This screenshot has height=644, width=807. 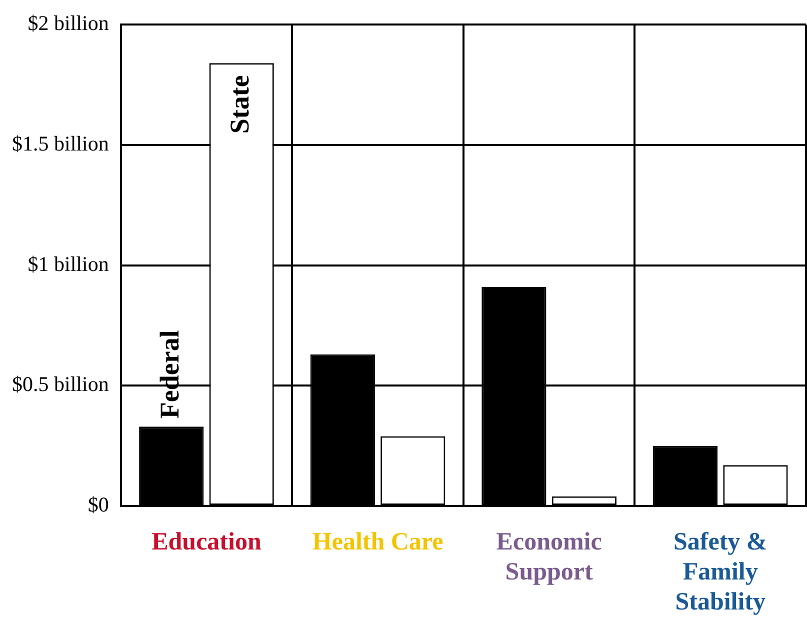 What do you see at coordinates (98, 504) in the screenshot?
I see `y-tick-label: $0` at bounding box center [98, 504].